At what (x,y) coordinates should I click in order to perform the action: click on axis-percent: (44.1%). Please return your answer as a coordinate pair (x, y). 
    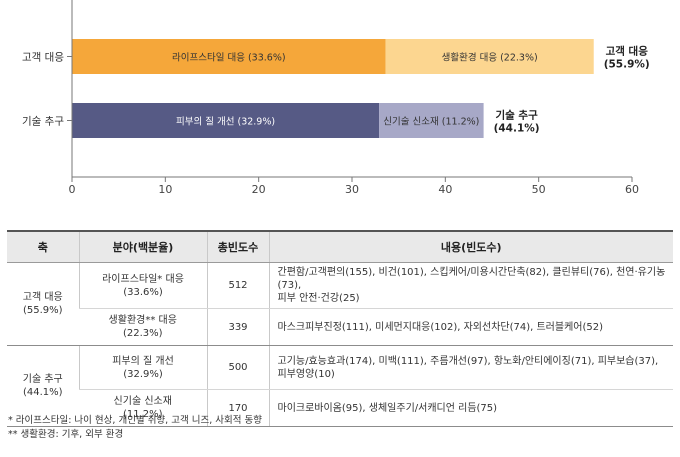
    Looking at the image, I should click on (42, 392).